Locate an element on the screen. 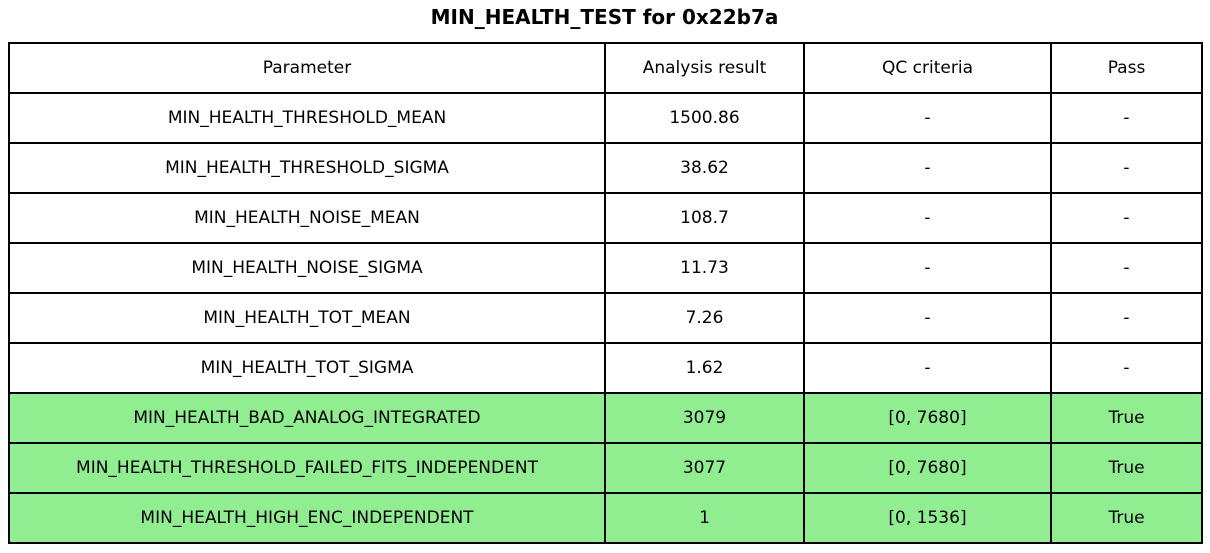 This screenshot has height=553, width=1210. cell-parameter: MIN_HEALTH_HIGH_ENC_INDEPENDENT is located at coordinates (307, 518).